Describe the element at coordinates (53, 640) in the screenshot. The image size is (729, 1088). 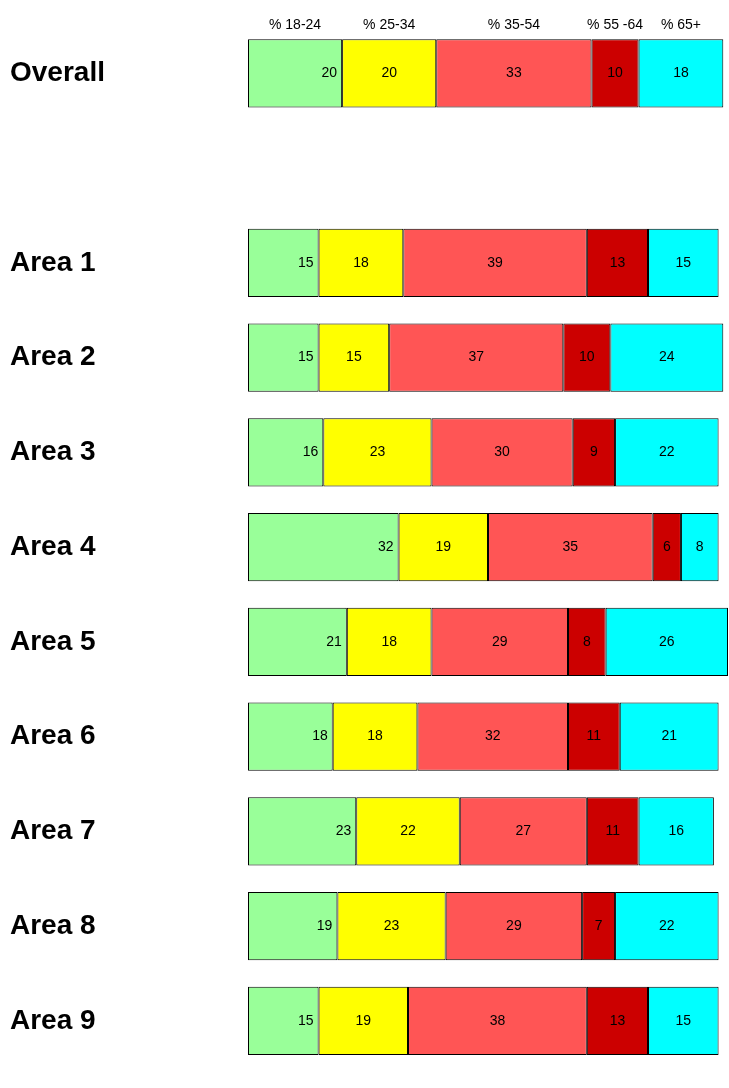
I see `y-tick-label: Area 5` at that location.